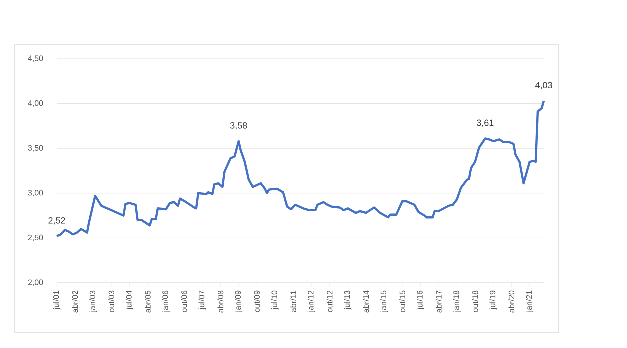  Describe the element at coordinates (543, 86) in the screenshot. I see `annotation: 4,03` at that location.